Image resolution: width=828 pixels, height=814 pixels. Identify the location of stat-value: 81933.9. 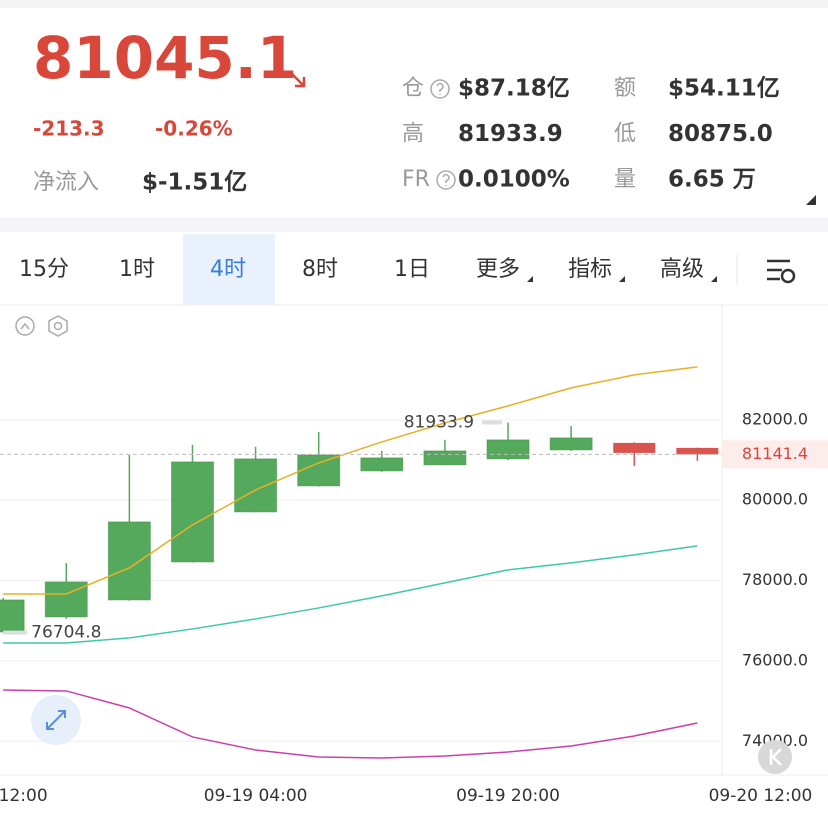
(510, 134).